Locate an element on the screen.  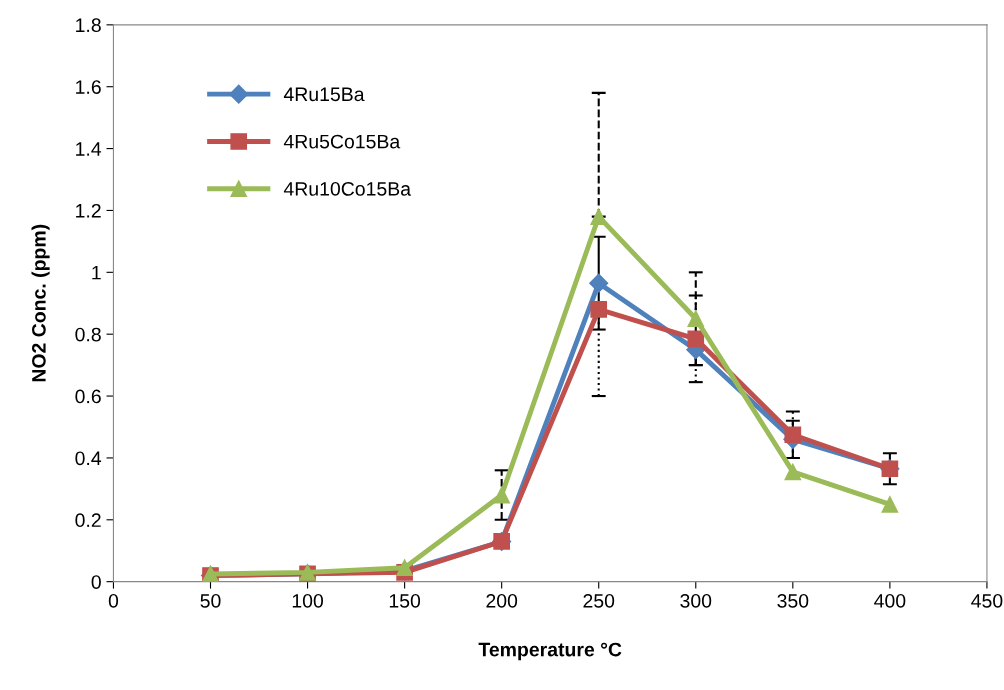
x-tick-label: 250 is located at coordinates (599, 600).